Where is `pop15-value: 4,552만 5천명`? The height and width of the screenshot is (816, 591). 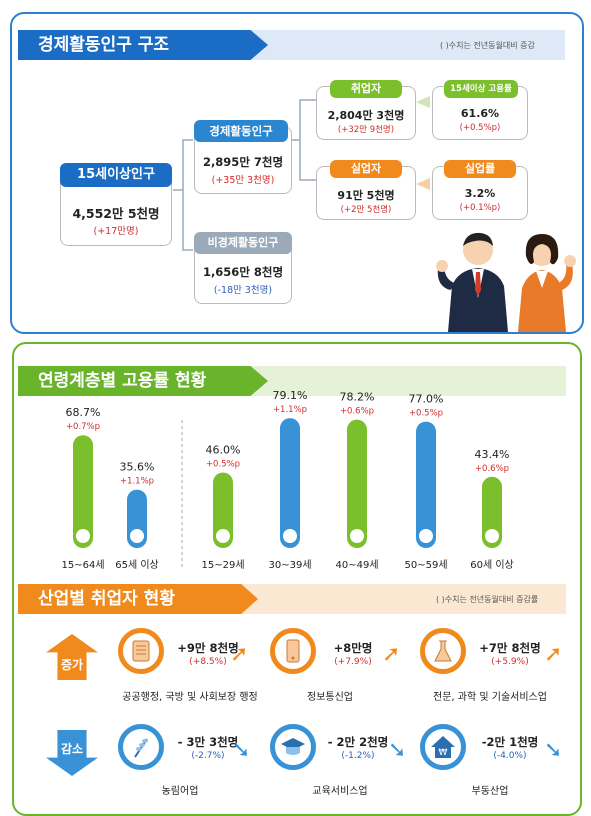
pop15-value: 4,552만 5천명 is located at coordinates (116, 213).